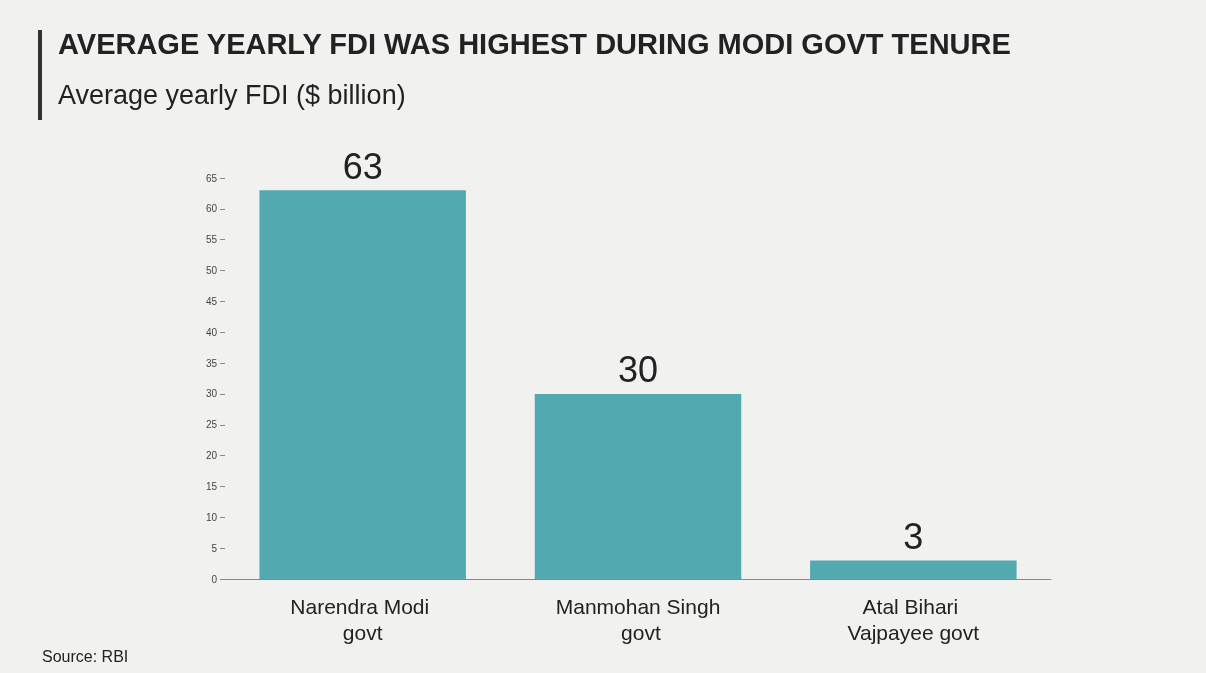 Image resolution: width=1206 pixels, height=673 pixels. I want to click on chart-title: AVERAGE YEARLY FDI WAS HIGHEST DURING MODI GOVT TENURE, so click(534, 44).